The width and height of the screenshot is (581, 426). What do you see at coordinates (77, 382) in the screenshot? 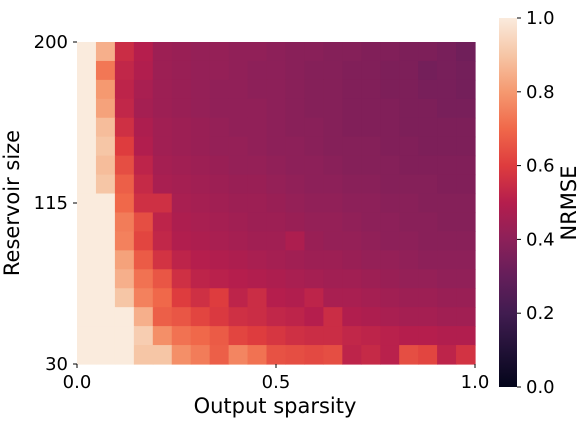
I see `x-tick-label: 0.0` at bounding box center [77, 382].